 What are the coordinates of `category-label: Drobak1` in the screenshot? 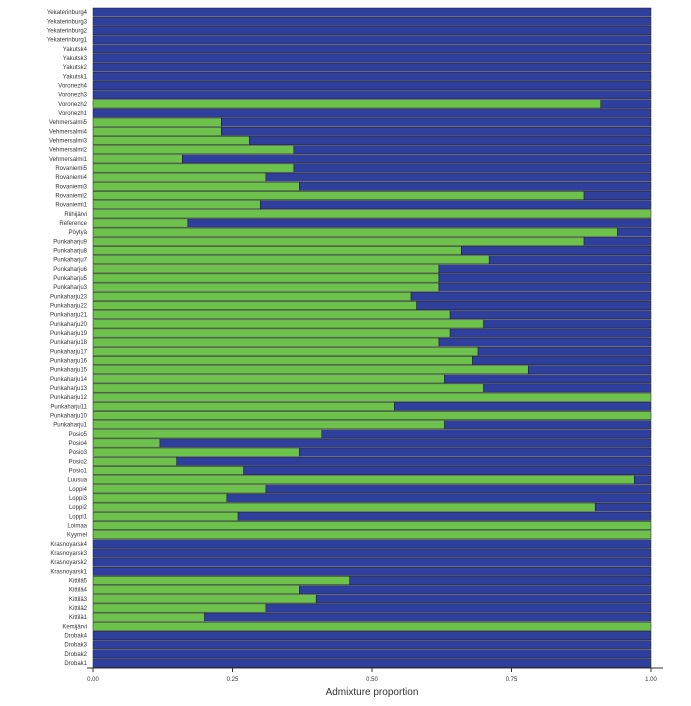 It's located at (75, 664).